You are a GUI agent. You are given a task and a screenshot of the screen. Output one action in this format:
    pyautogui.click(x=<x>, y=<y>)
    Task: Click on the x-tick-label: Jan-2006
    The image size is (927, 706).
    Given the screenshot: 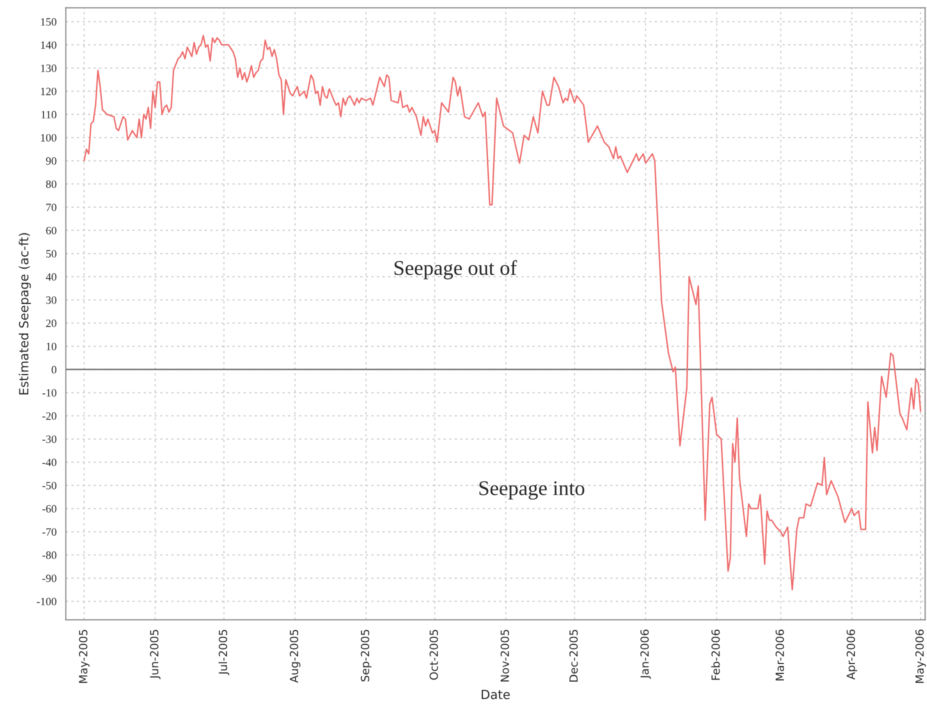 What is the action you would take?
    pyautogui.click(x=645, y=654)
    